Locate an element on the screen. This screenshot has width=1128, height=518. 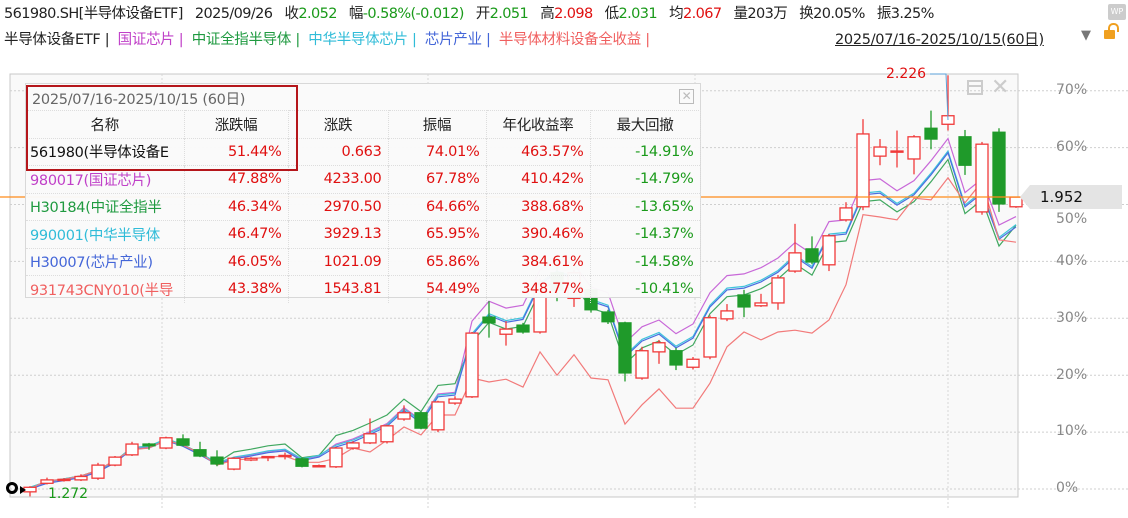
row-name: H30184(中证全指半 is located at coordinates (105, 206).